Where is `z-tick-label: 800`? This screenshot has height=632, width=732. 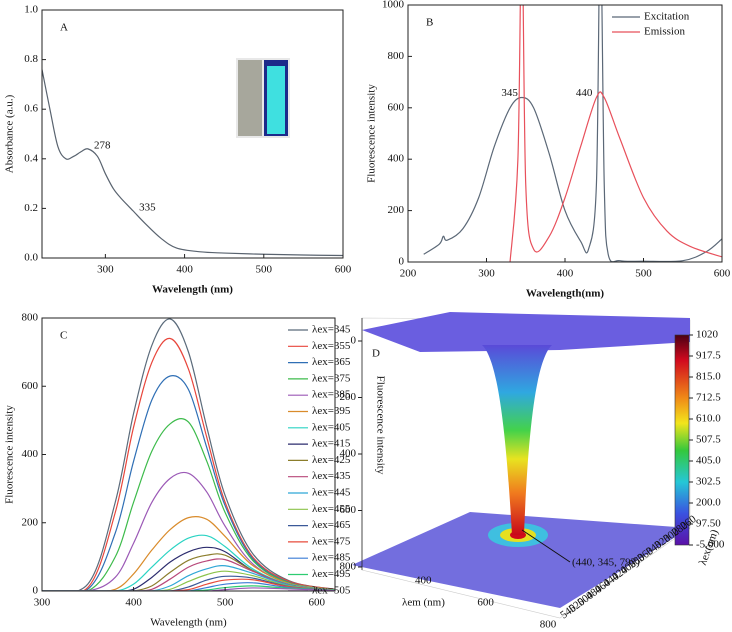
z-tick-label: 800 is located at coordinates (348, 567).